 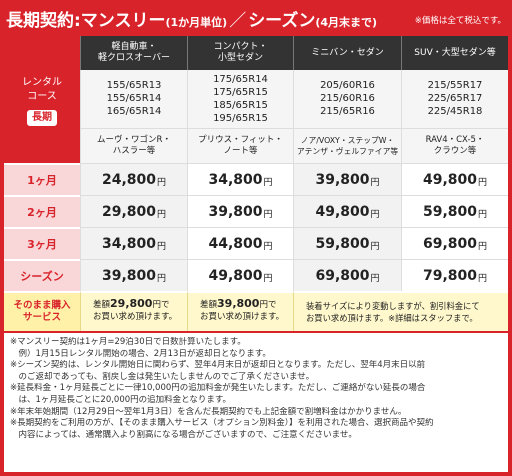 I want to click on models-line1: ノア/VOXY・ステップW・, so click(x=347, y=140).